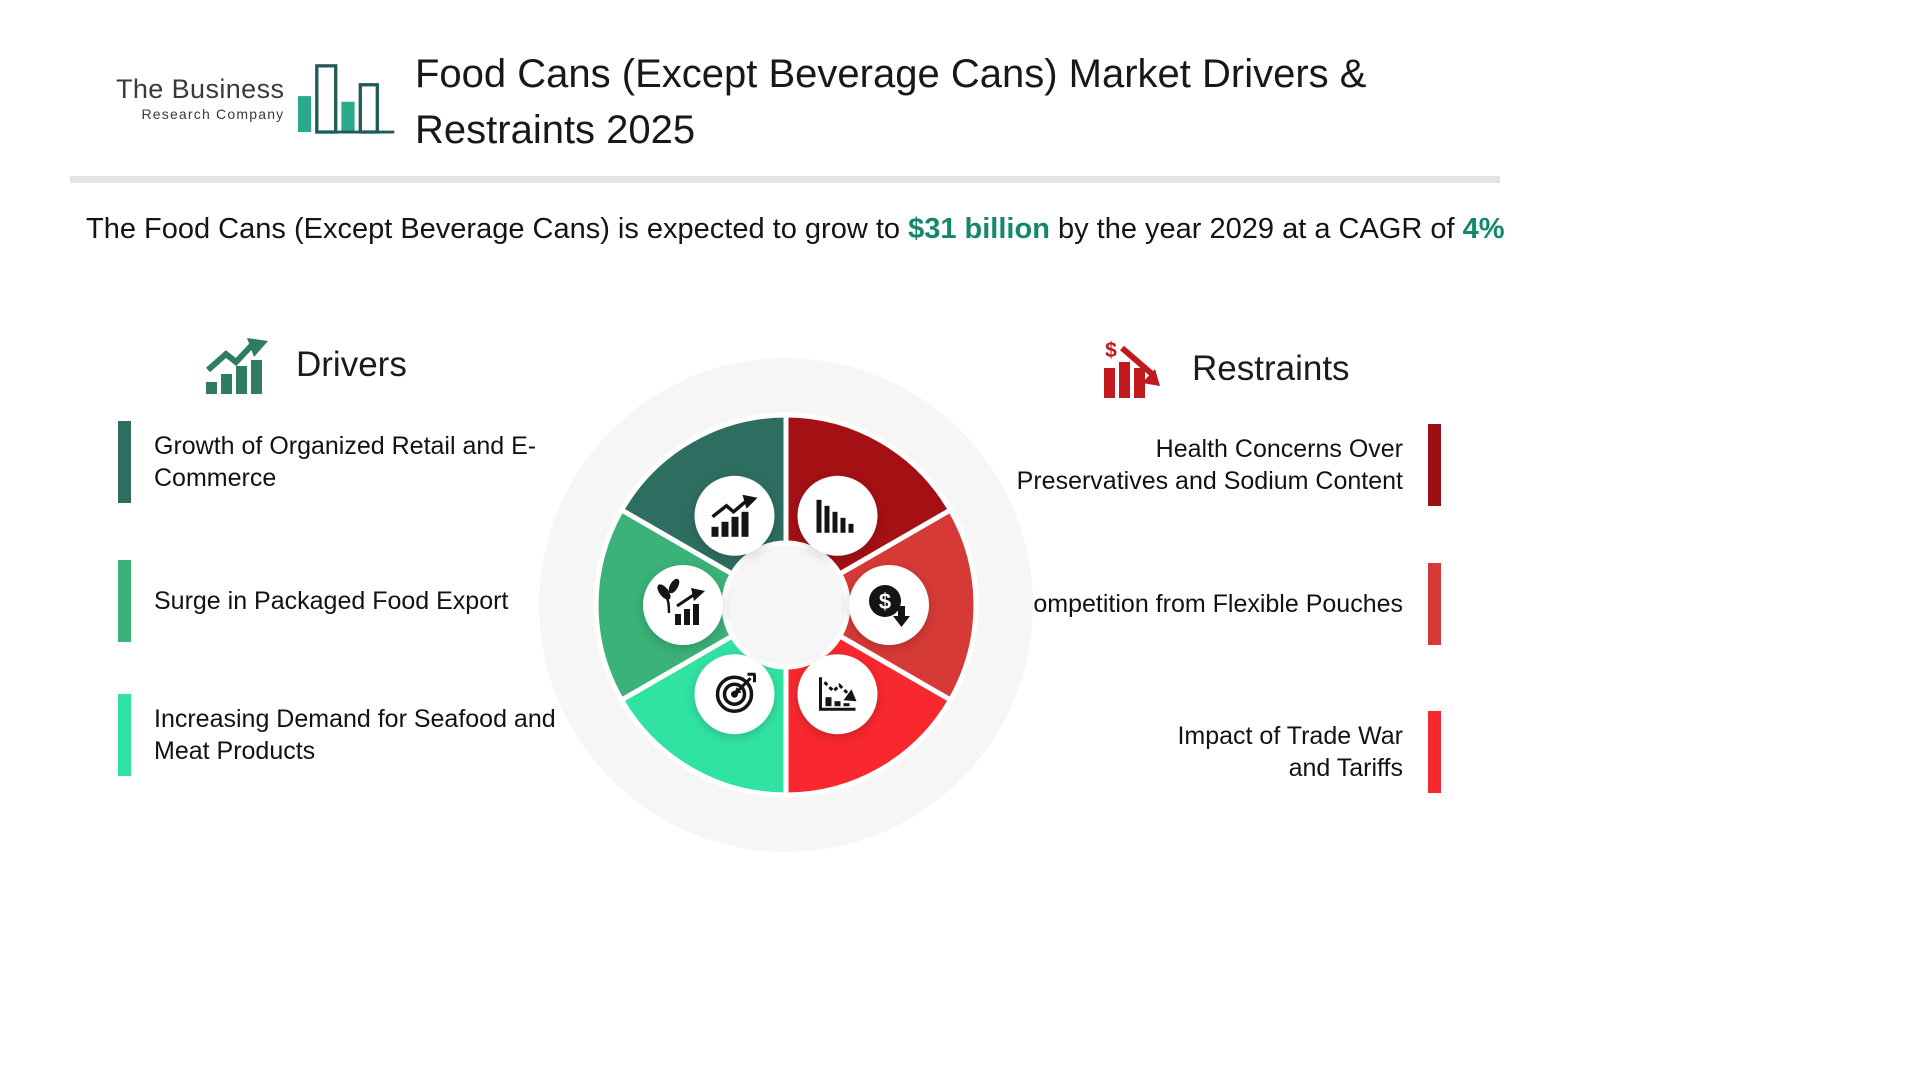  I want to click on driver-item-label: Surge in Packaged Food Export, so click(331, 600).